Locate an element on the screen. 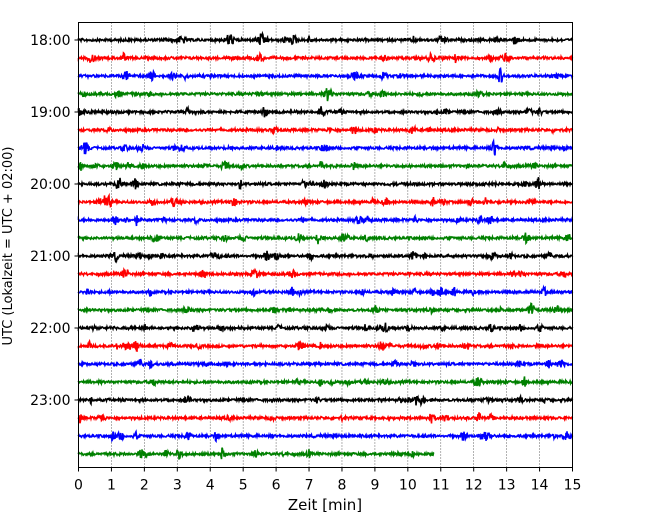 The image size is (650, 520). trace-2015 is located at coordinates (325, 200).